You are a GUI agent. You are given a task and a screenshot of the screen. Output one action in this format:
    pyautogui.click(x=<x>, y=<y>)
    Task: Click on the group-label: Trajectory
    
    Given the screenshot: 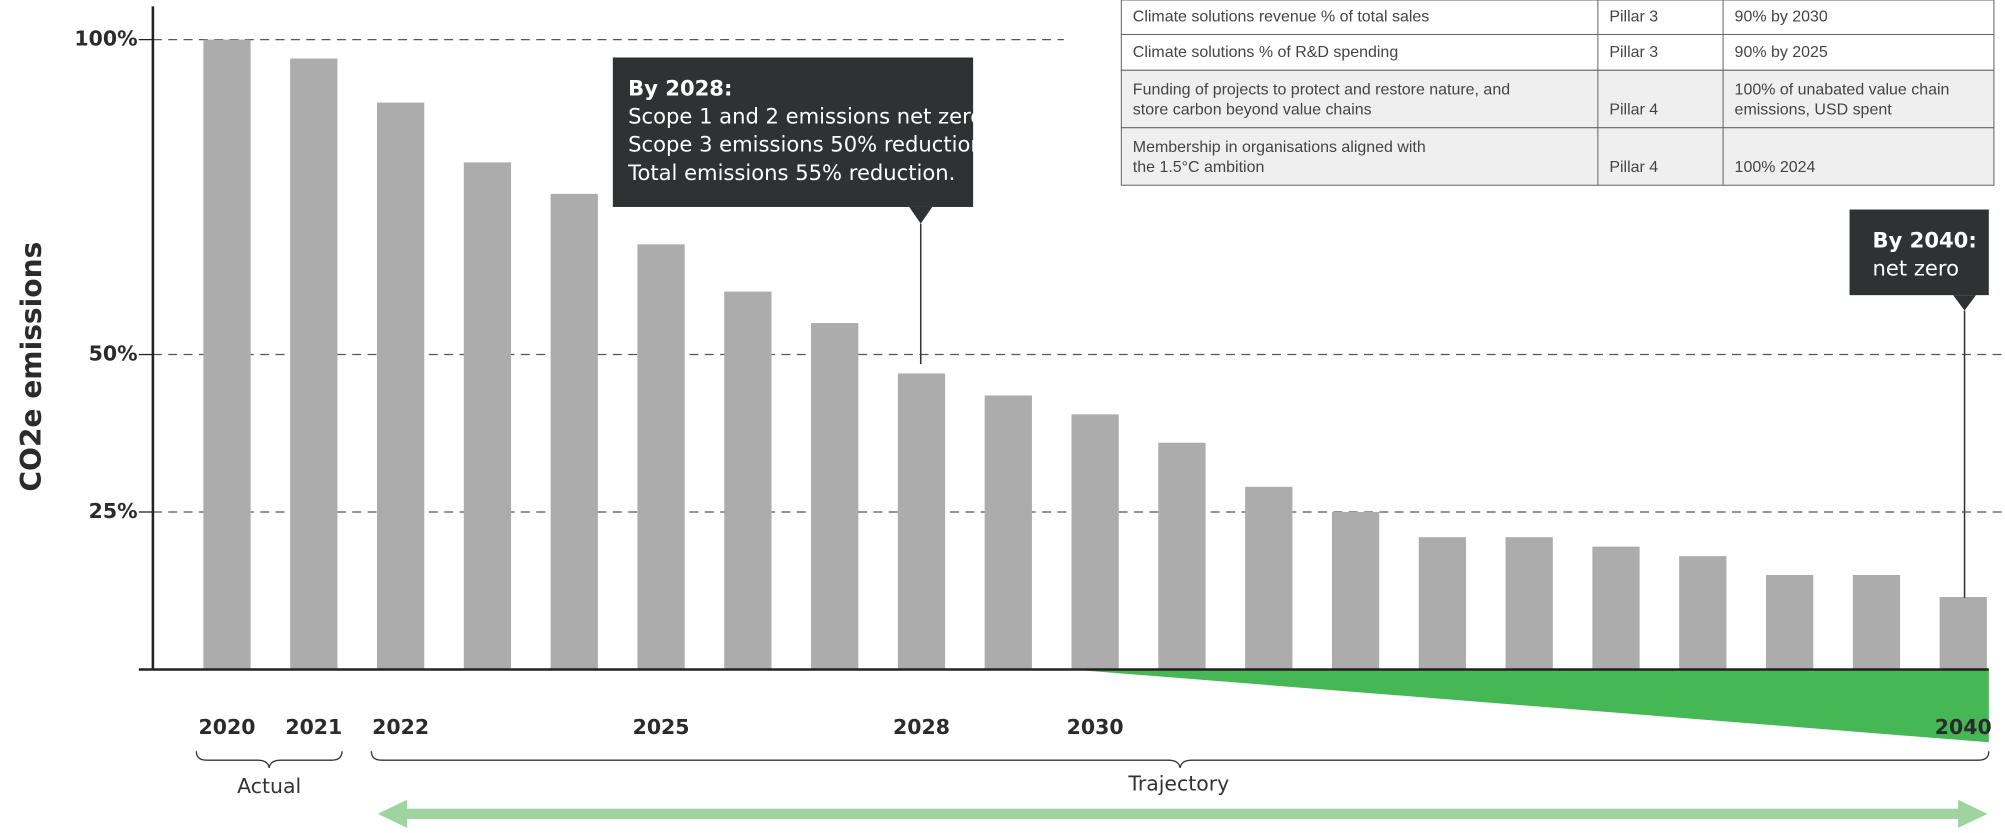 What is the action you would take?
    pyautogui.click(x=1178, y=783)
    